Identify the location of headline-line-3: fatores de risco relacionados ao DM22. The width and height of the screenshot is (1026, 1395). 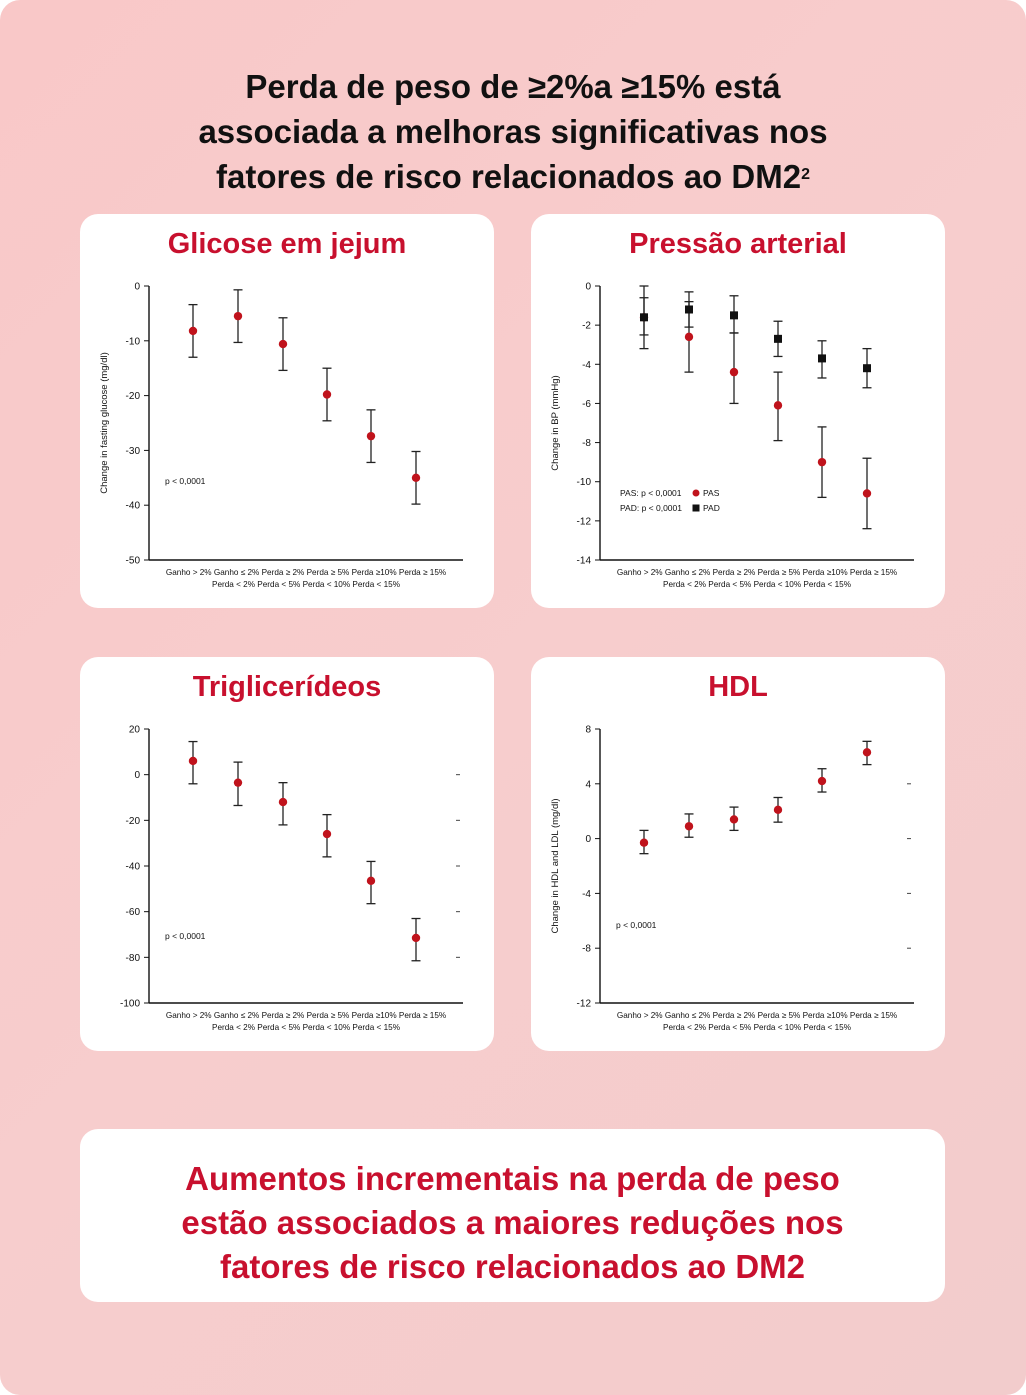
(513, 176).